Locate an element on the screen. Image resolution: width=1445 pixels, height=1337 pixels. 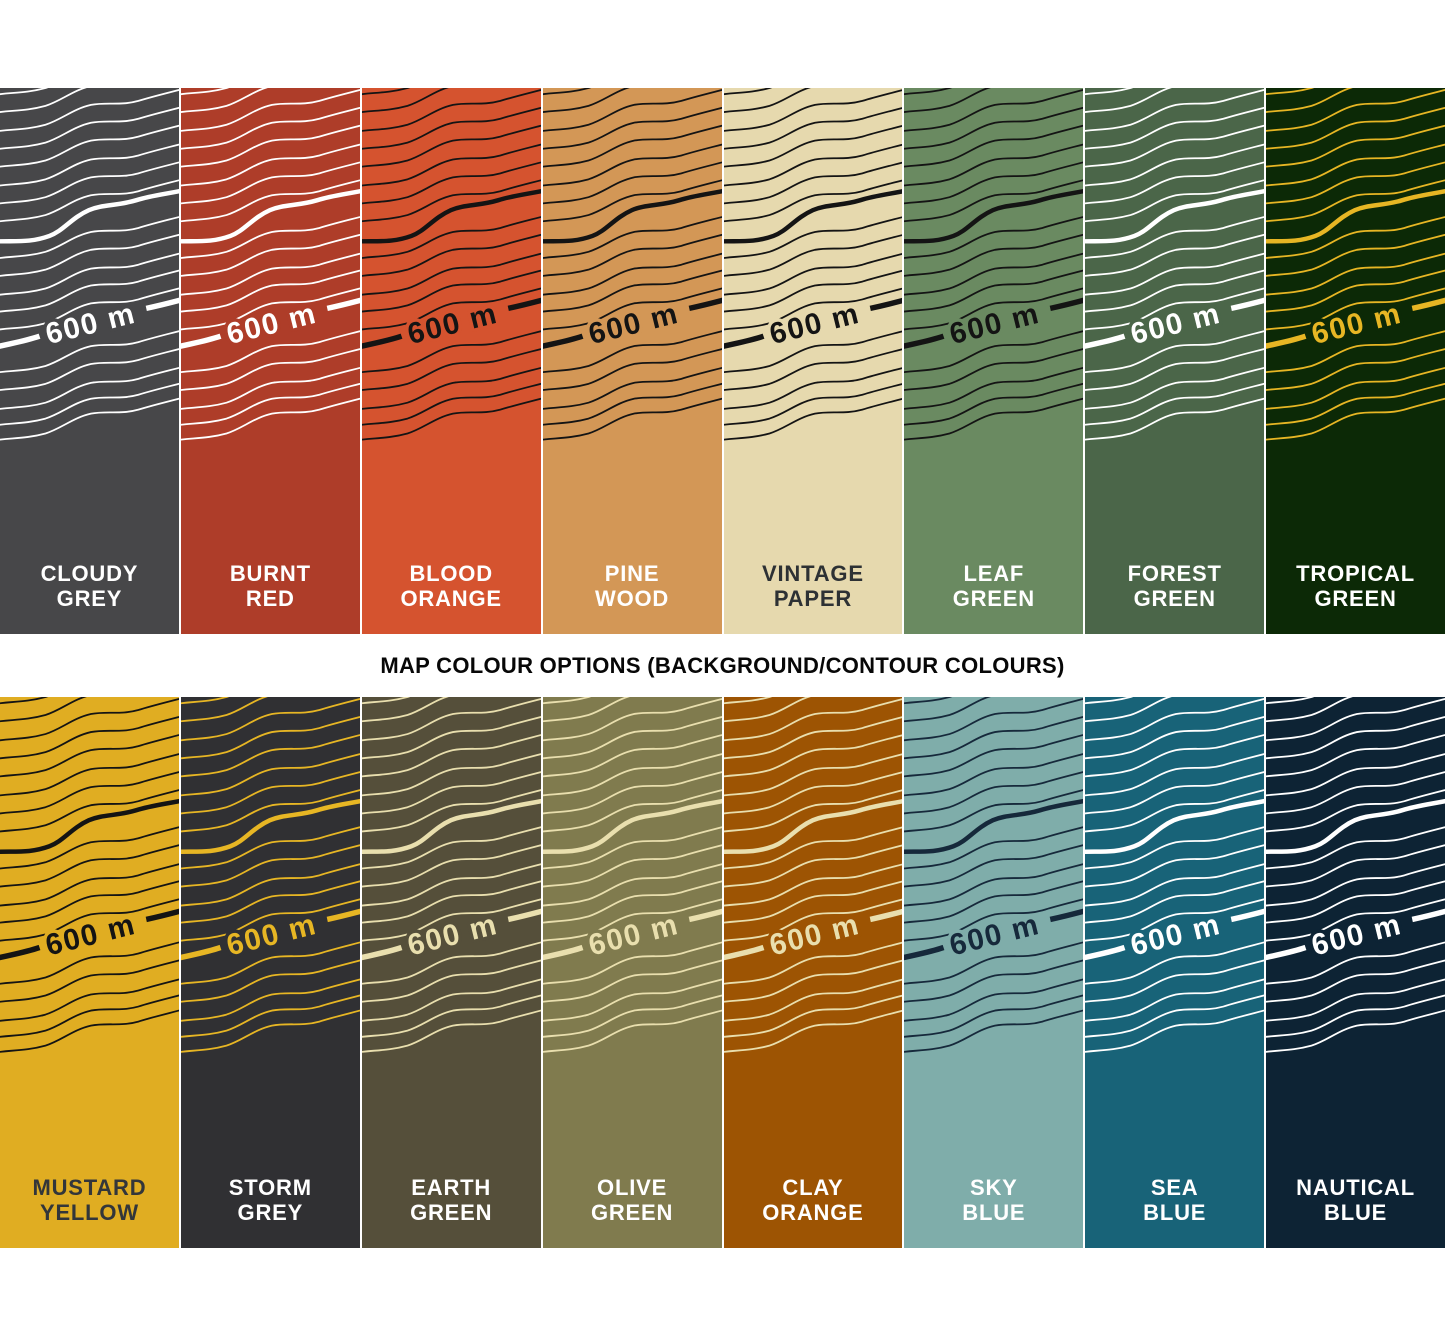
swatch-label: OLIVE GREEN is located at coordinates (632, 1200).